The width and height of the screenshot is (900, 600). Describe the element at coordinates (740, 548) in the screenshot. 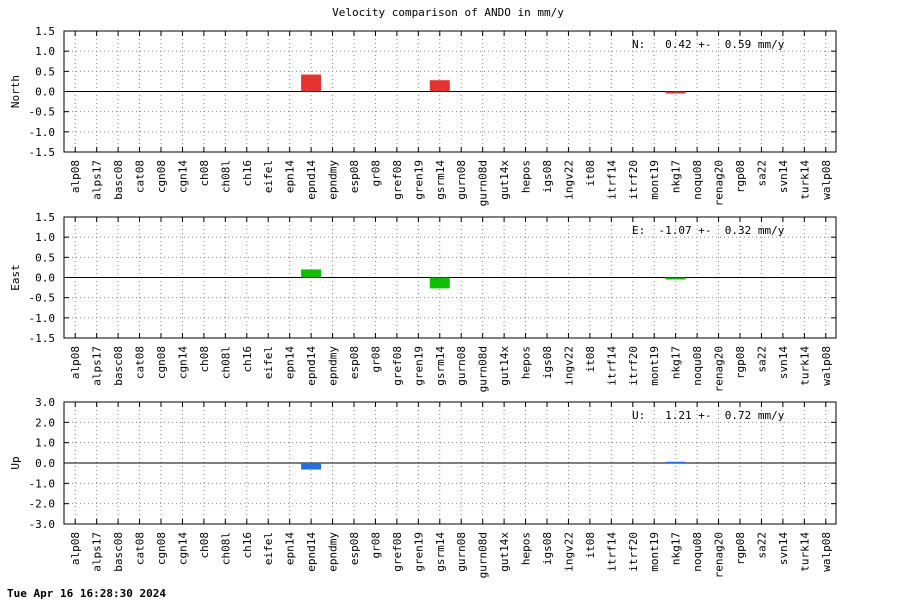

I see `up-xtick-label: rgp08` at that location.